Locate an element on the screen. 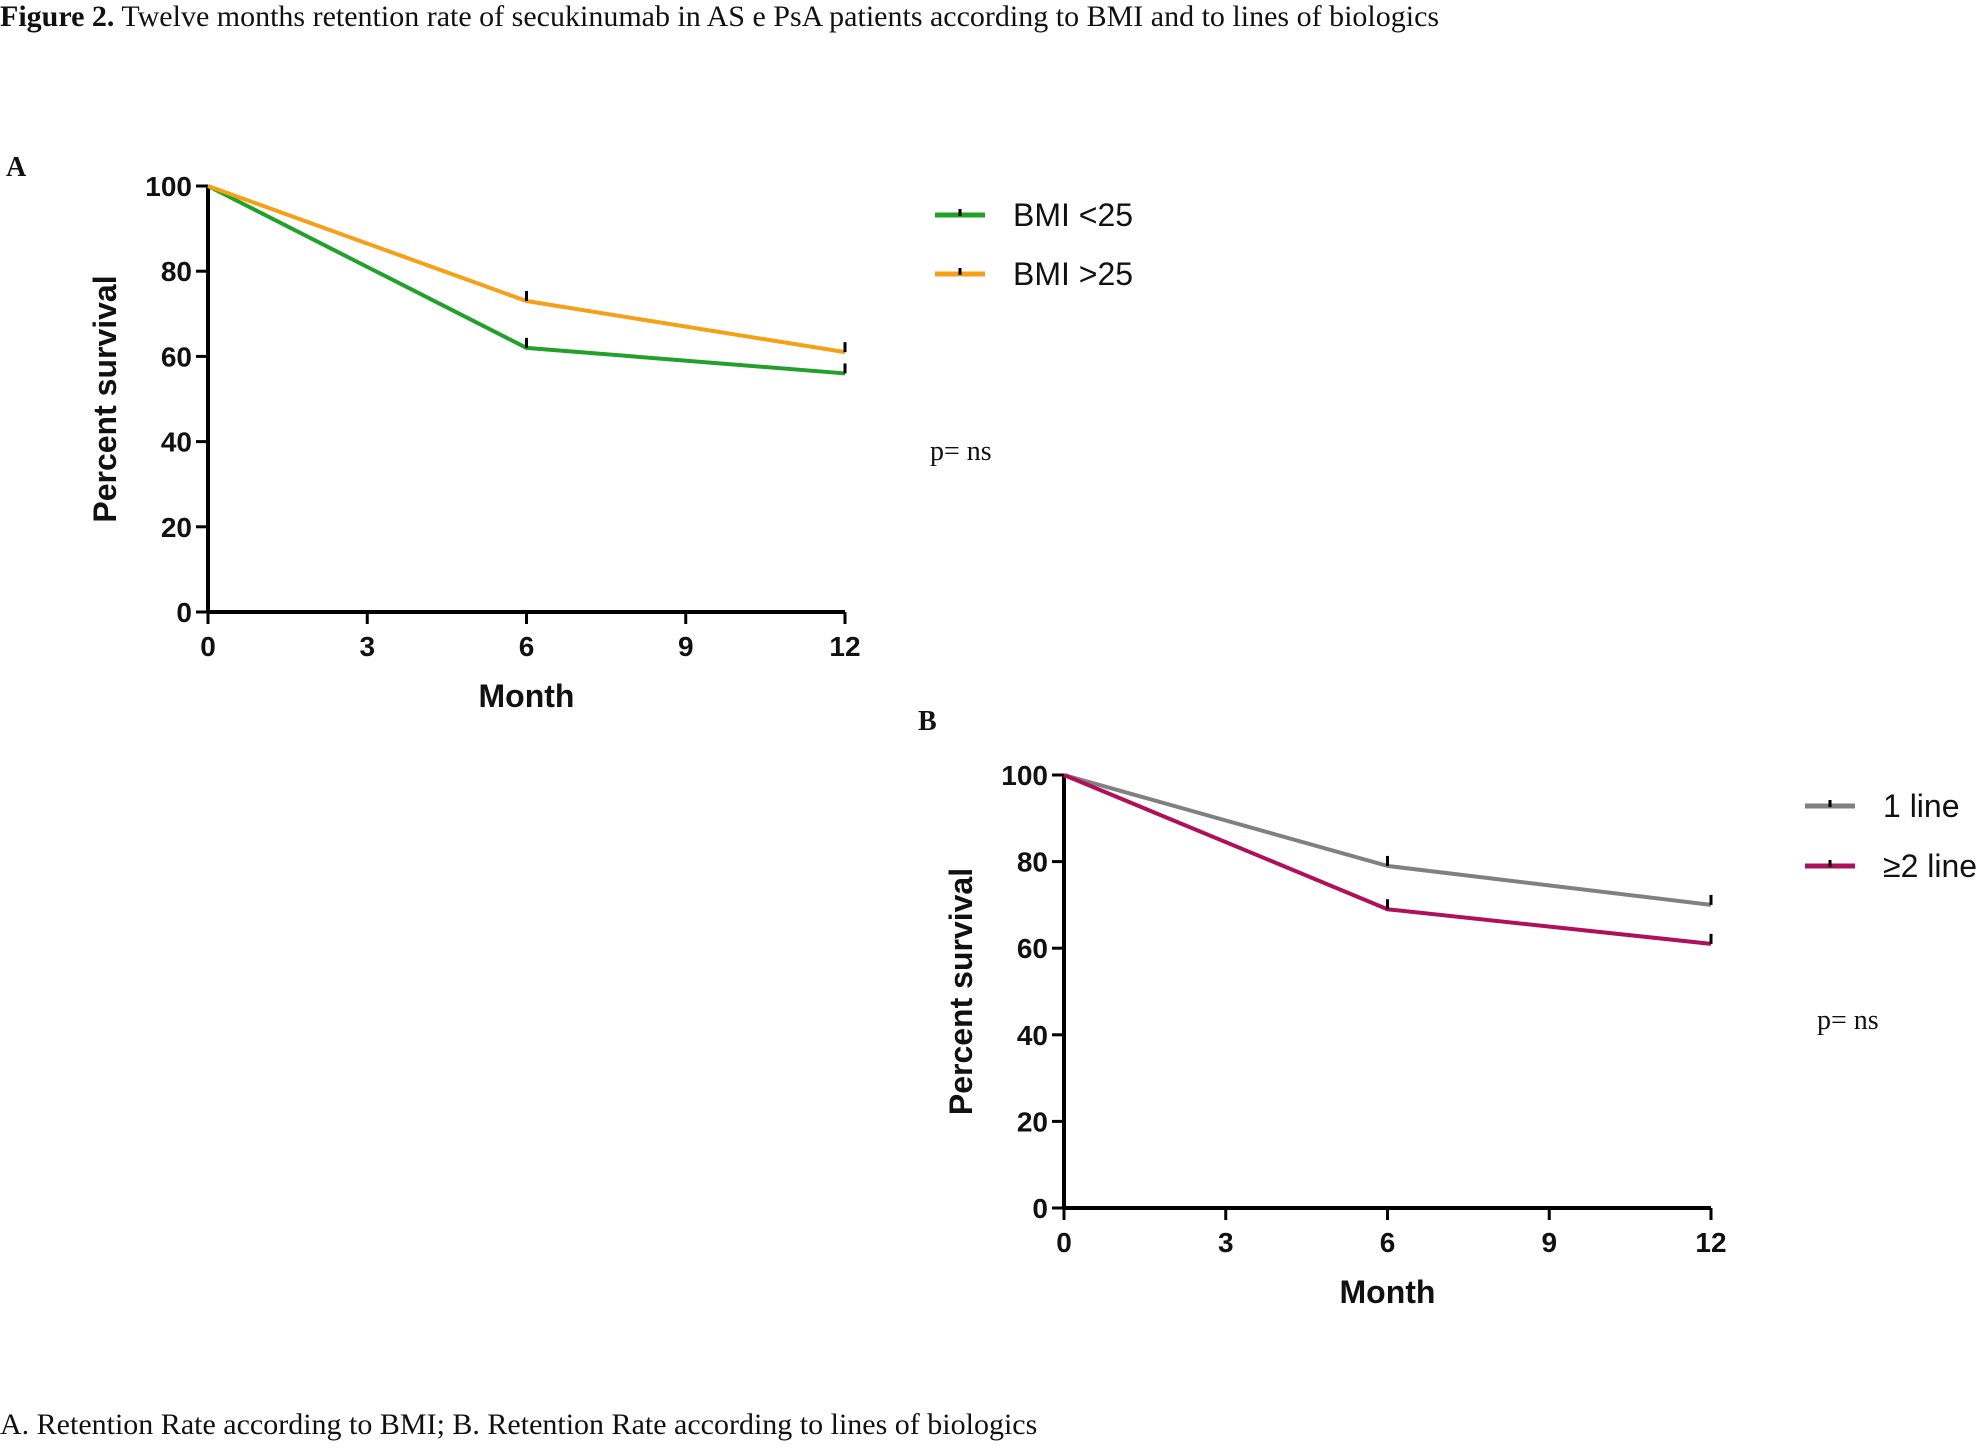 The width and height of the screenshot is (1983, 1452). legend-label: BMI <25 is located at coordinates (1073, 215).